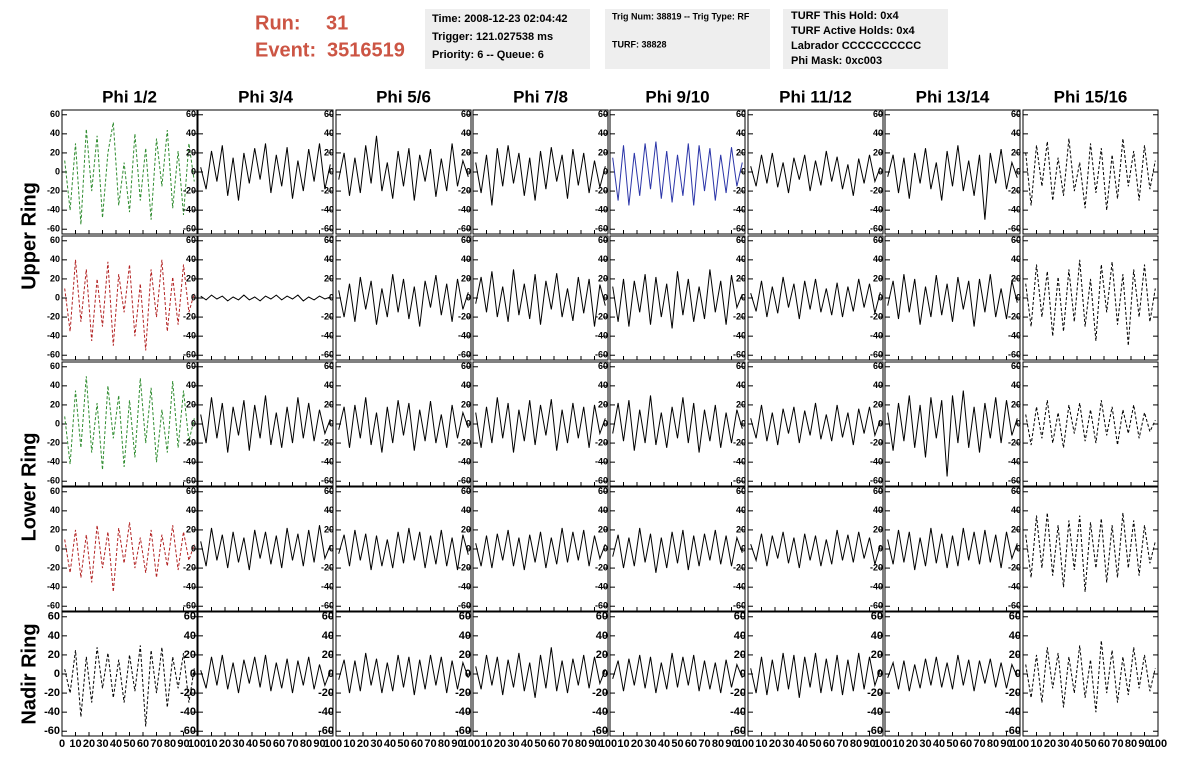  What do you see at coordinates (488, 55) in the screenshot?
I see `info-line: Priority: 6 -- Queue: 6` at bounding box center [488, 55].